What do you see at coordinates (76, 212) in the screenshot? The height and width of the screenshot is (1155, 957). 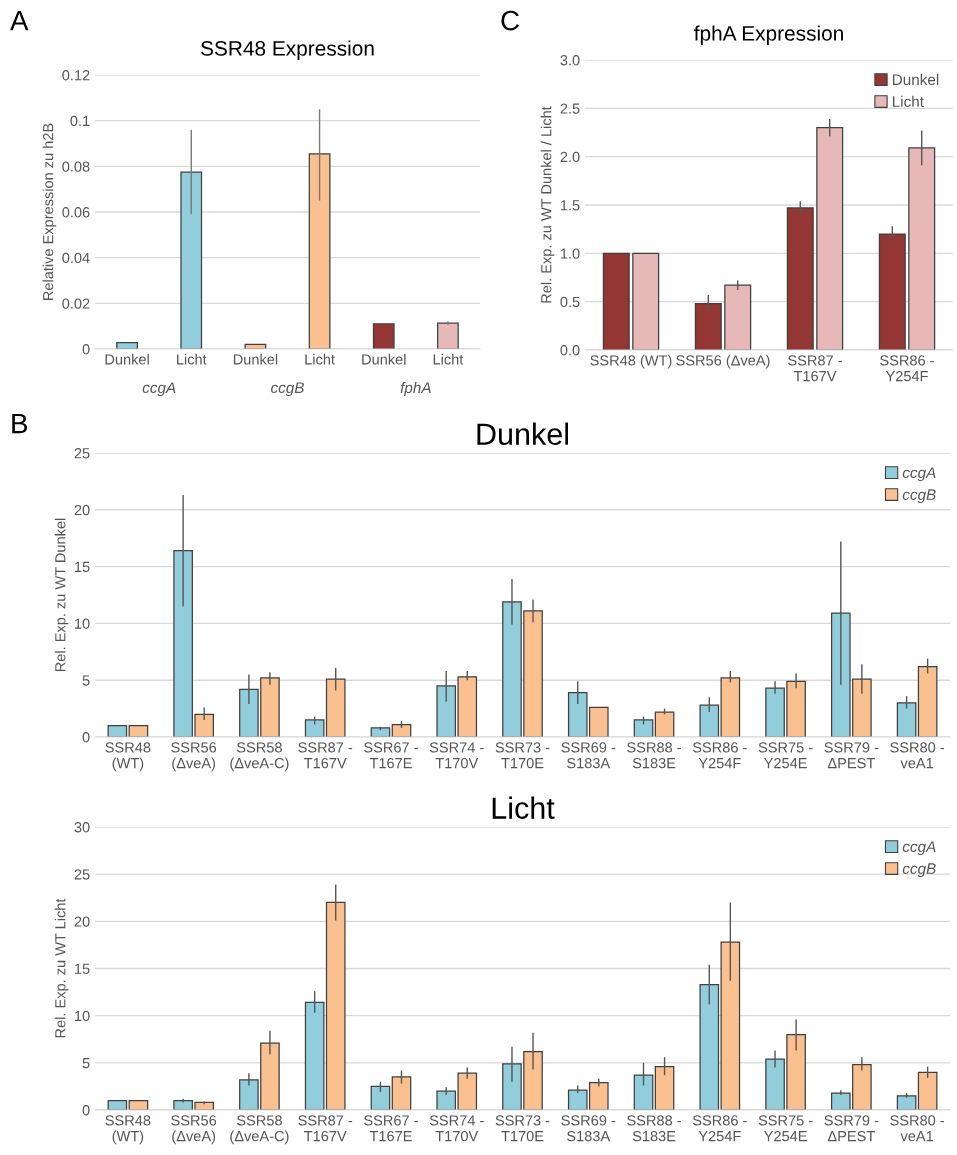 I see `y-tick-label: 0.06` at bounding box center [76, 212].